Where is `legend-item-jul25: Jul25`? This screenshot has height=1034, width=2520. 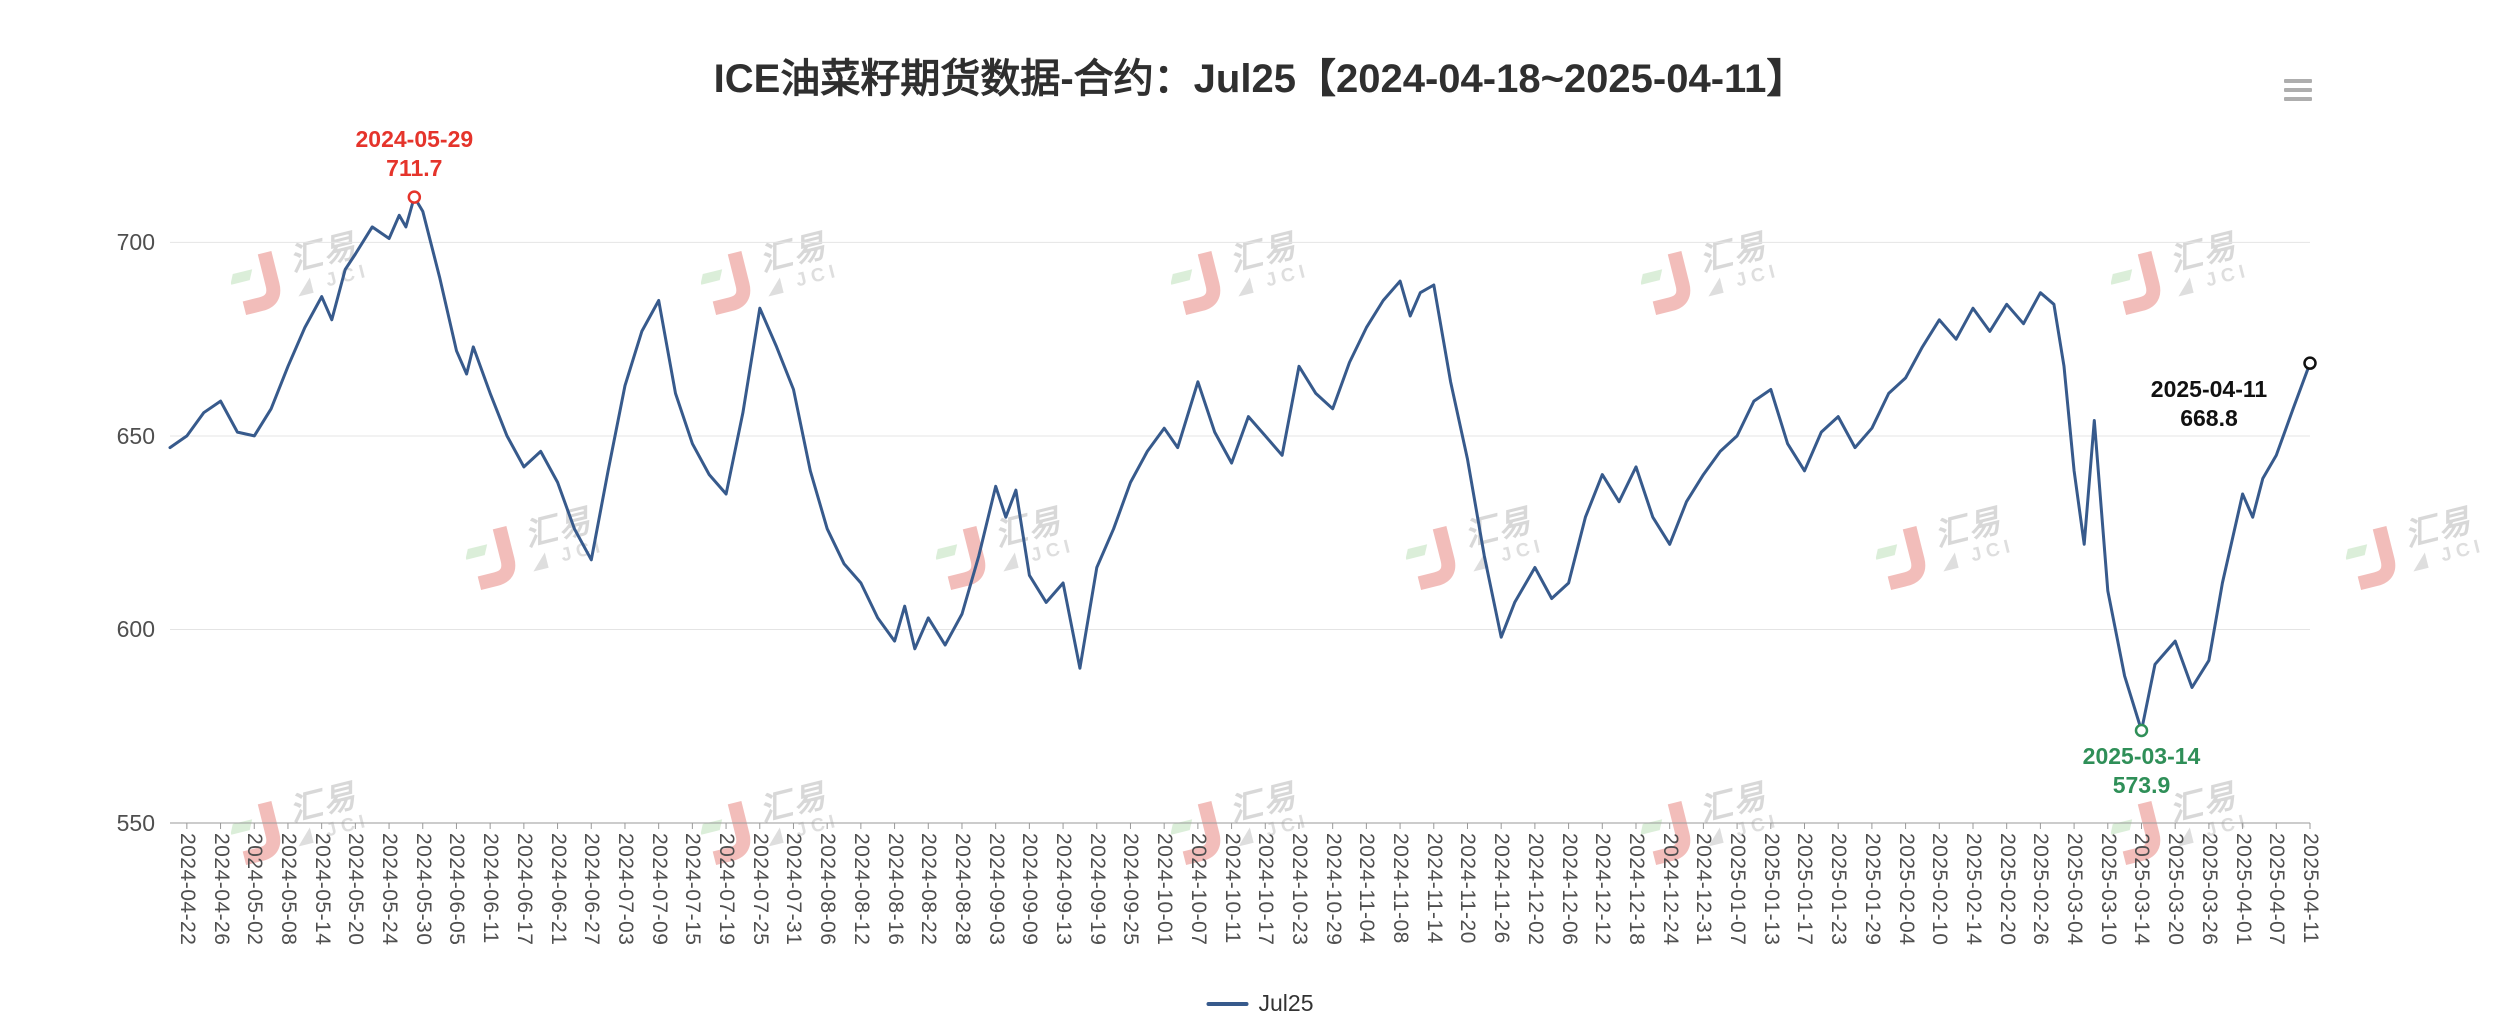
legend-item-jul25: Jul25 is located at coordinates (1260, 1003).